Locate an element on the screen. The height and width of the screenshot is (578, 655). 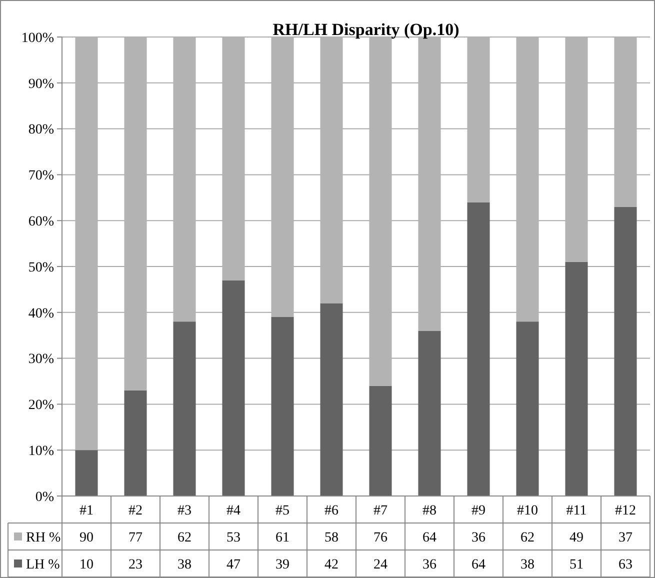
y-tick-label: 20% is located at coordinates (41, 406).